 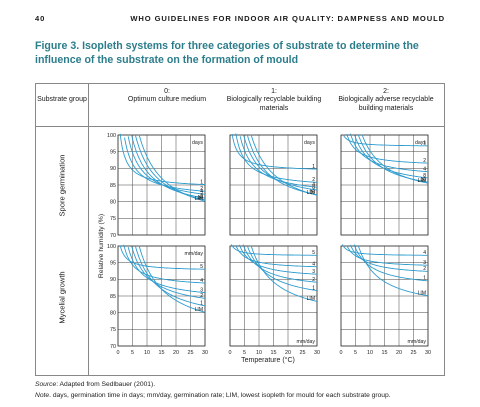 I want to click on header-divider, so click(x=240, y=126).